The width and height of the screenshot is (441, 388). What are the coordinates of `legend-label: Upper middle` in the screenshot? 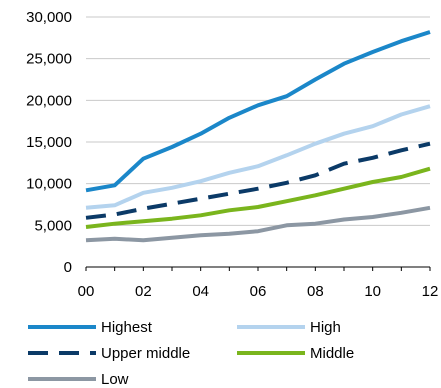 It's located at (145, 353).